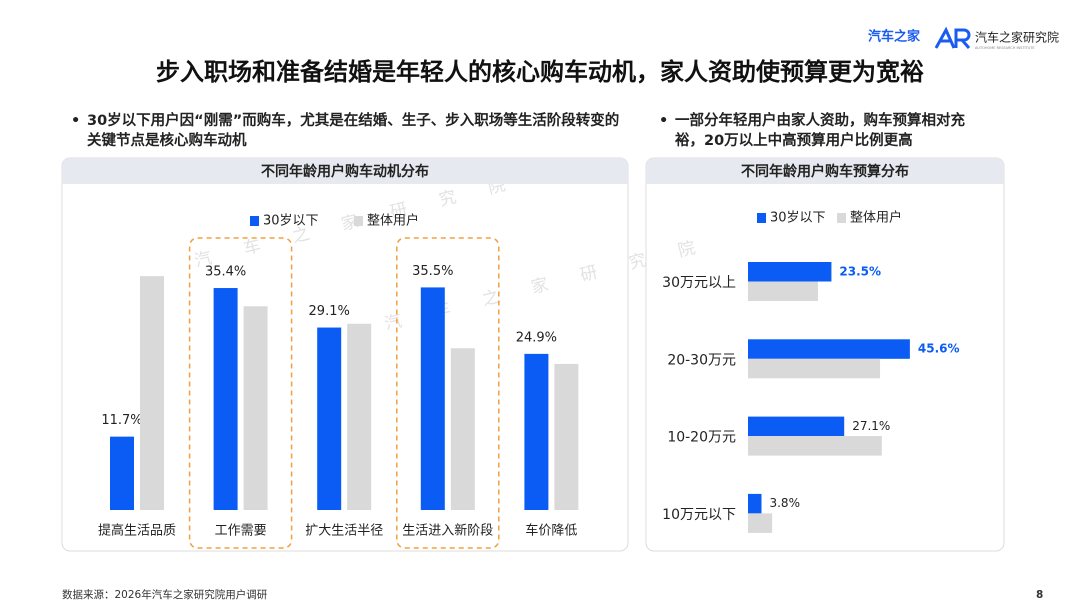  Describe the element at coordinates (784, 503) in the screenshot. I see `data-label: 3.8%` at that location.